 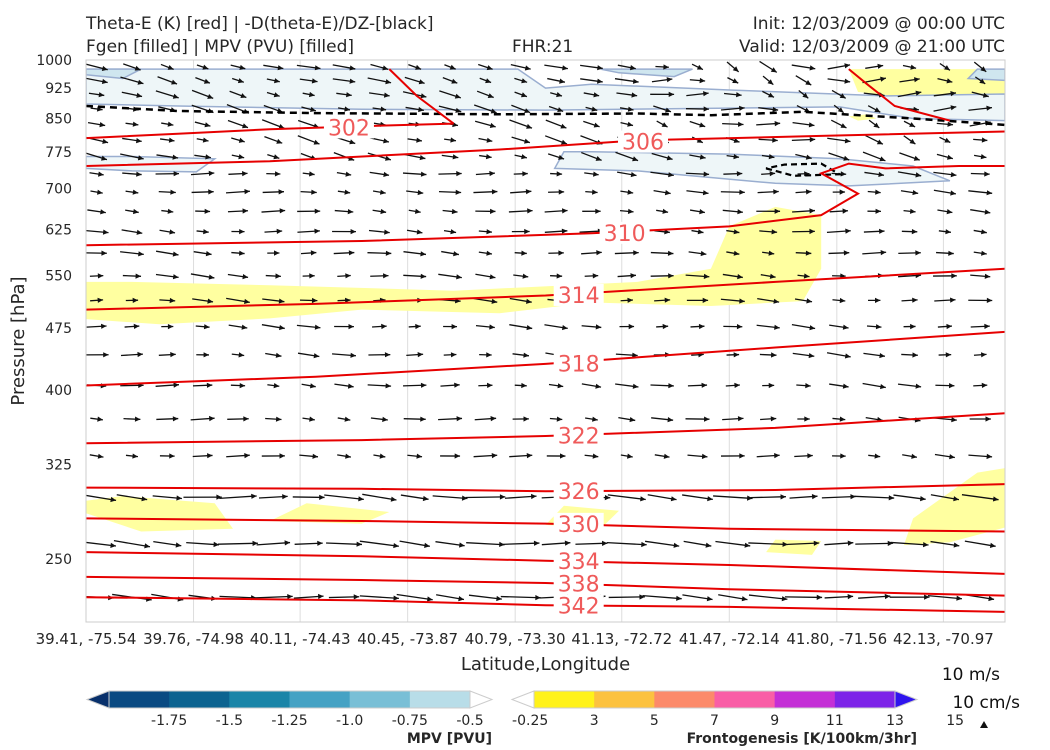 What do you see at coordinates (220, 47) in the screenshot?
I see `title-line-2: Fgen [filled] | MPV (PVU) [filled]` at bounding box center [220, 47].